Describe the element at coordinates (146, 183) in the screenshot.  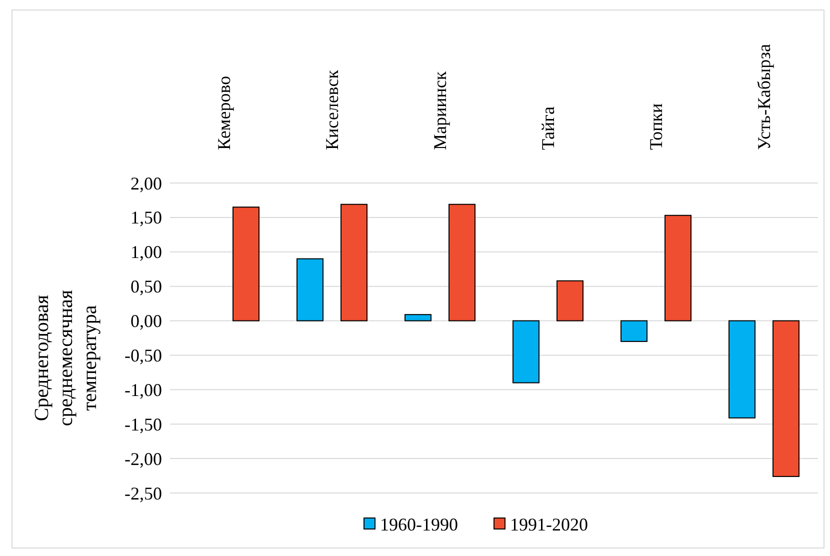
I see `y-tick-label: 2,00` at that location.